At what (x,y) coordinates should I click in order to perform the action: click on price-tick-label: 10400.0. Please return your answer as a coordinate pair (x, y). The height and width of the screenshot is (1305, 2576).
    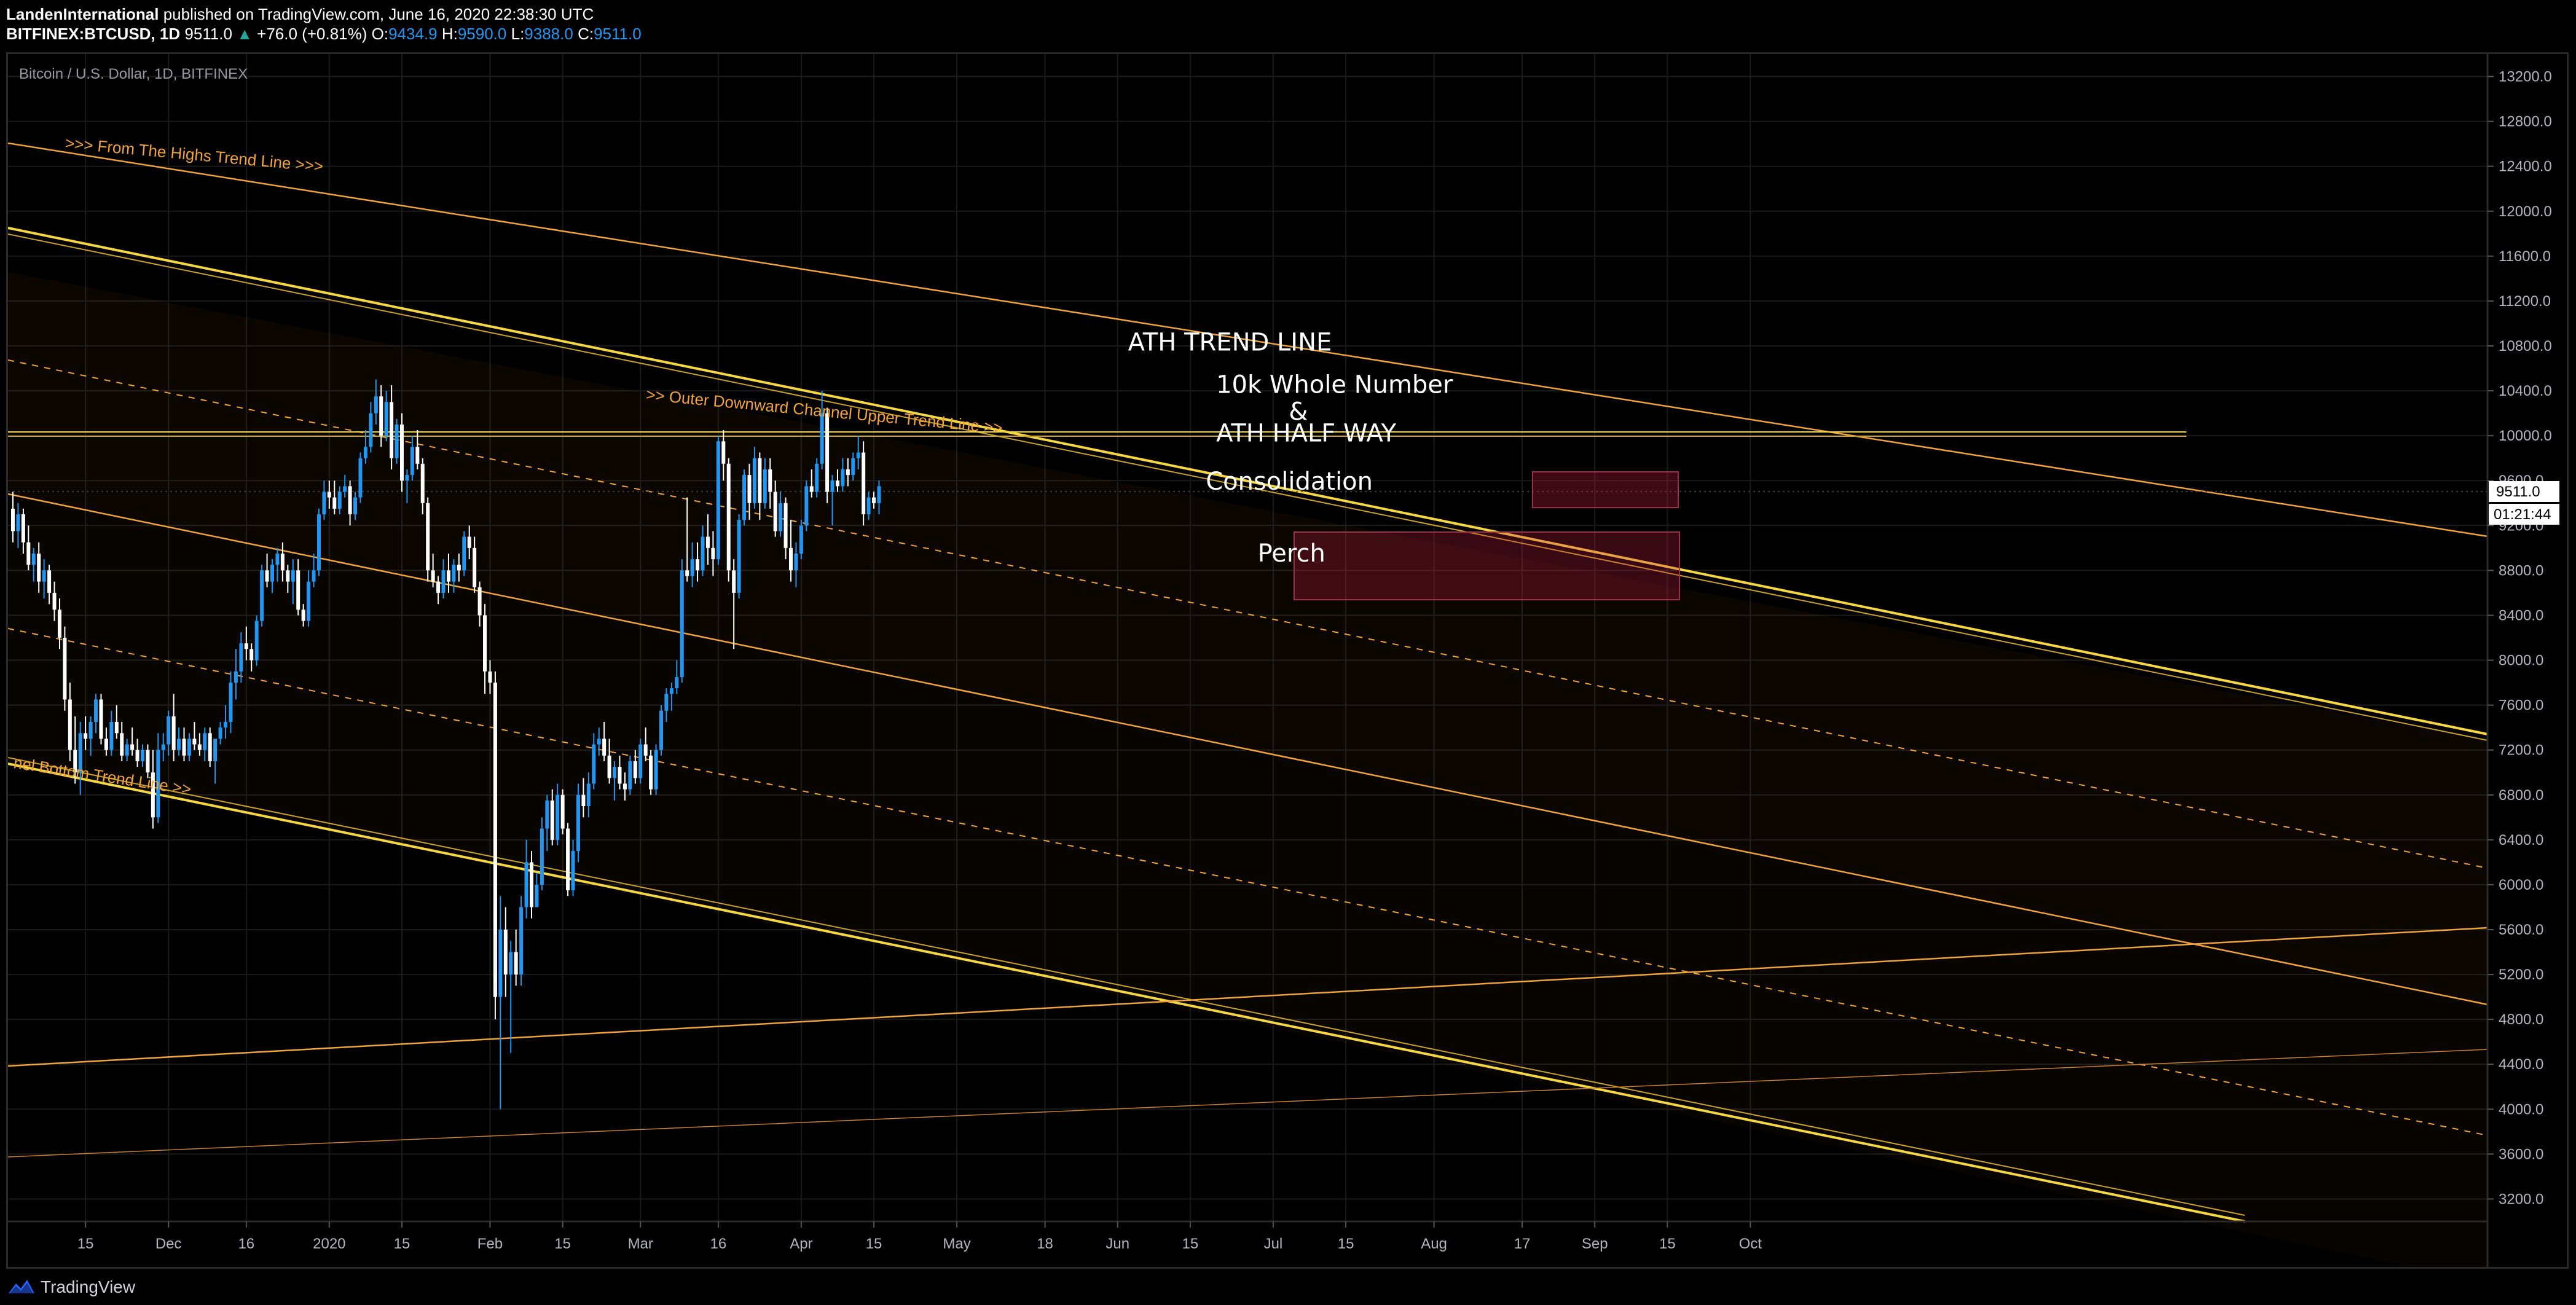
    Looking at the image, I should click on (2525, 391).